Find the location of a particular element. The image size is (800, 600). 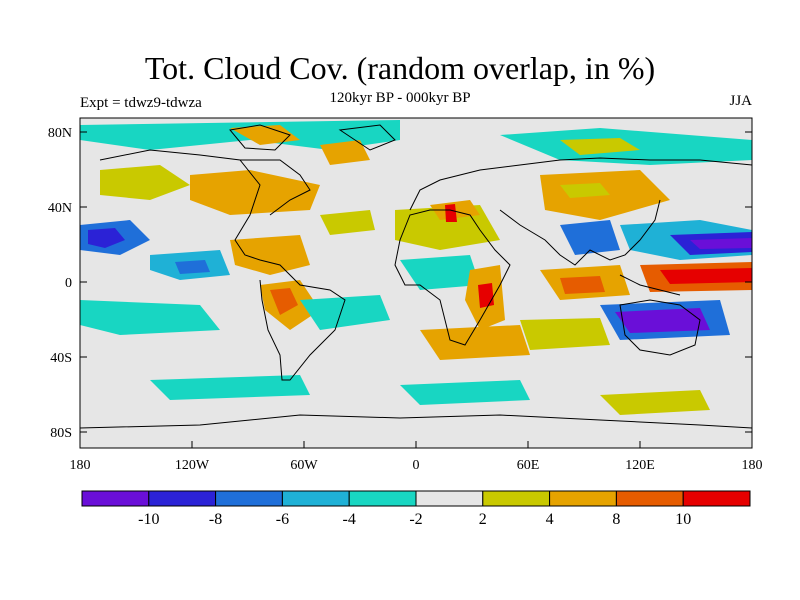

lat-label: 40N is located at coordinates (60, 208).